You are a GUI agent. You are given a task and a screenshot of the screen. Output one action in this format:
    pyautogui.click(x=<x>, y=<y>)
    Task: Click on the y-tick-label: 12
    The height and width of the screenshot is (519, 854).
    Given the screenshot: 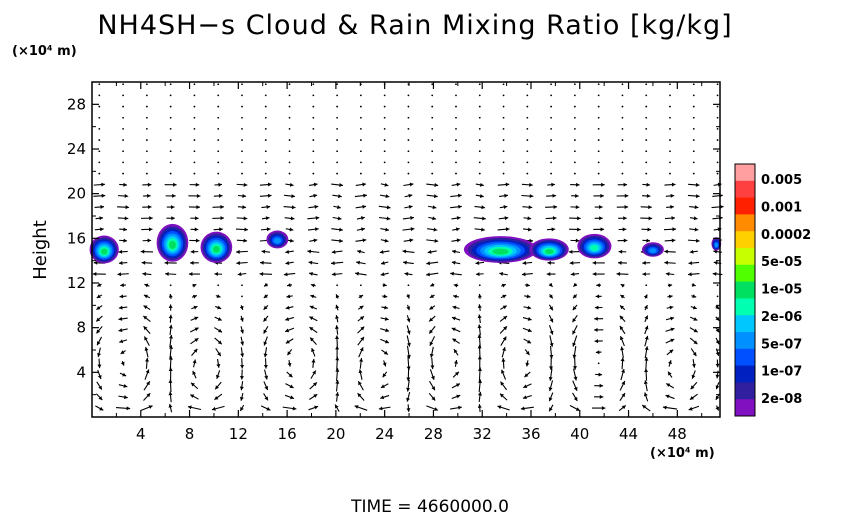 What is the action you would take?
    pyautogui.click(x=76, y=283)
    